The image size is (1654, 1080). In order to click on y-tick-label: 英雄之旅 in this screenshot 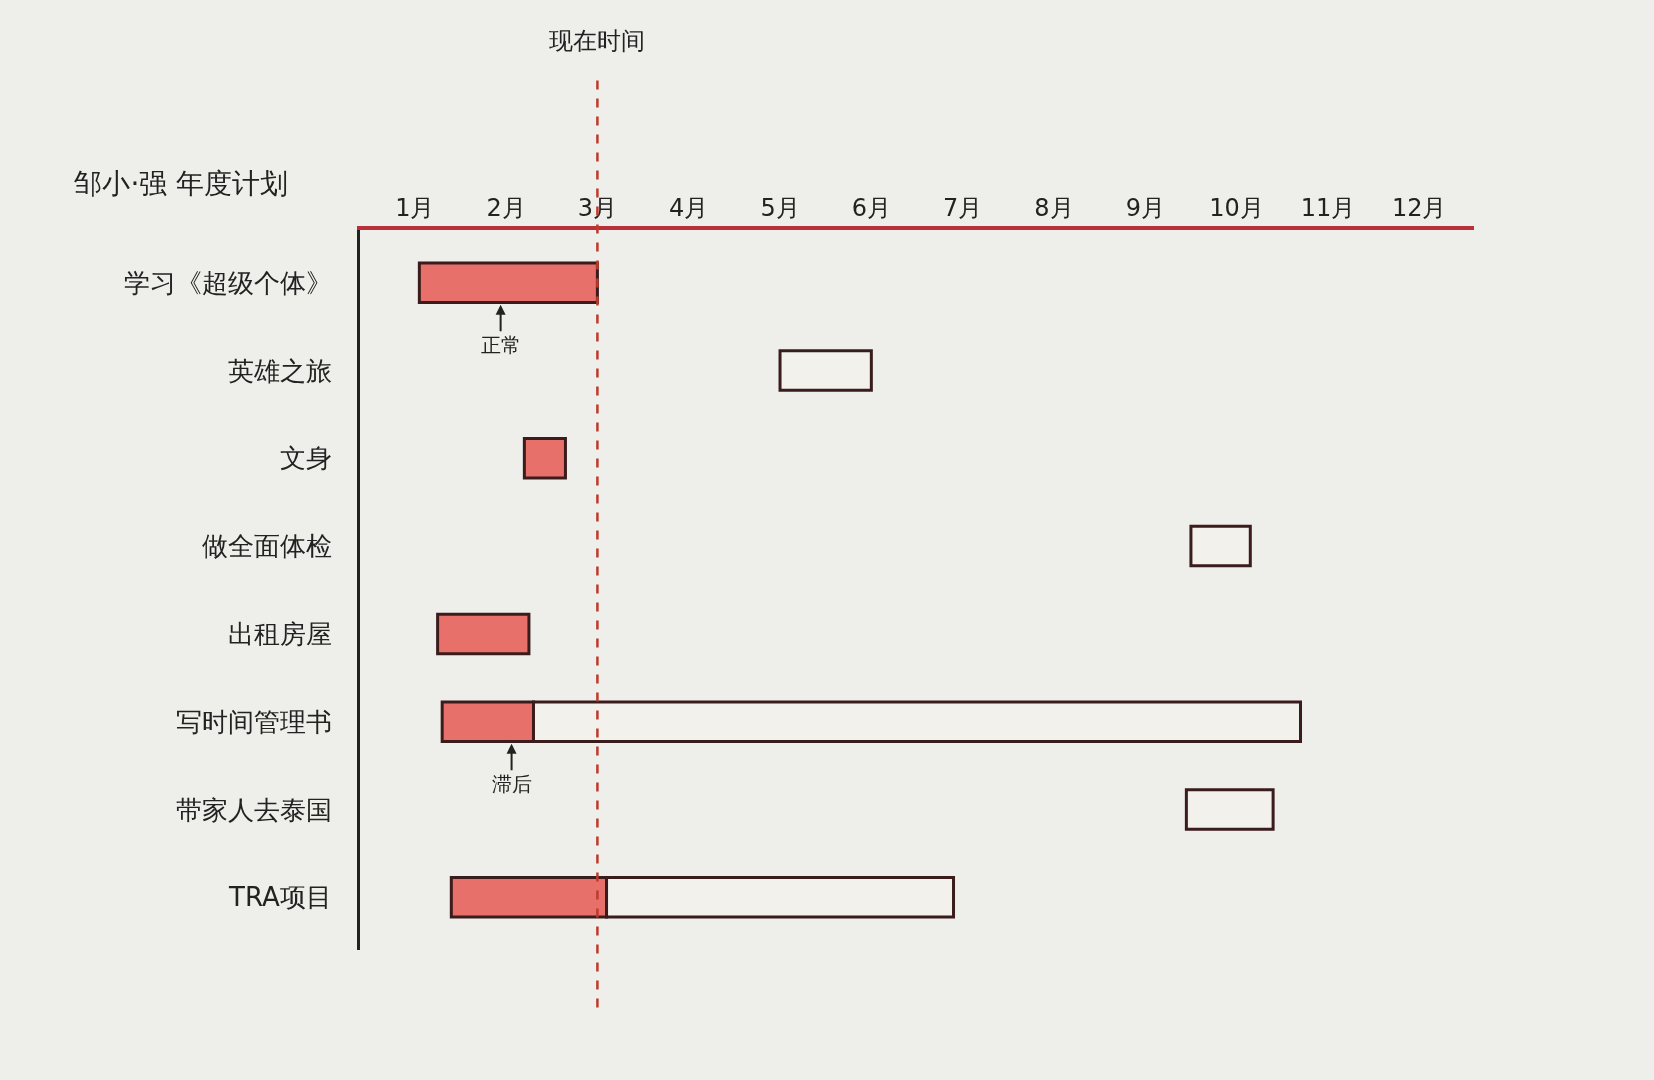, I will do `click(279, 370)`.